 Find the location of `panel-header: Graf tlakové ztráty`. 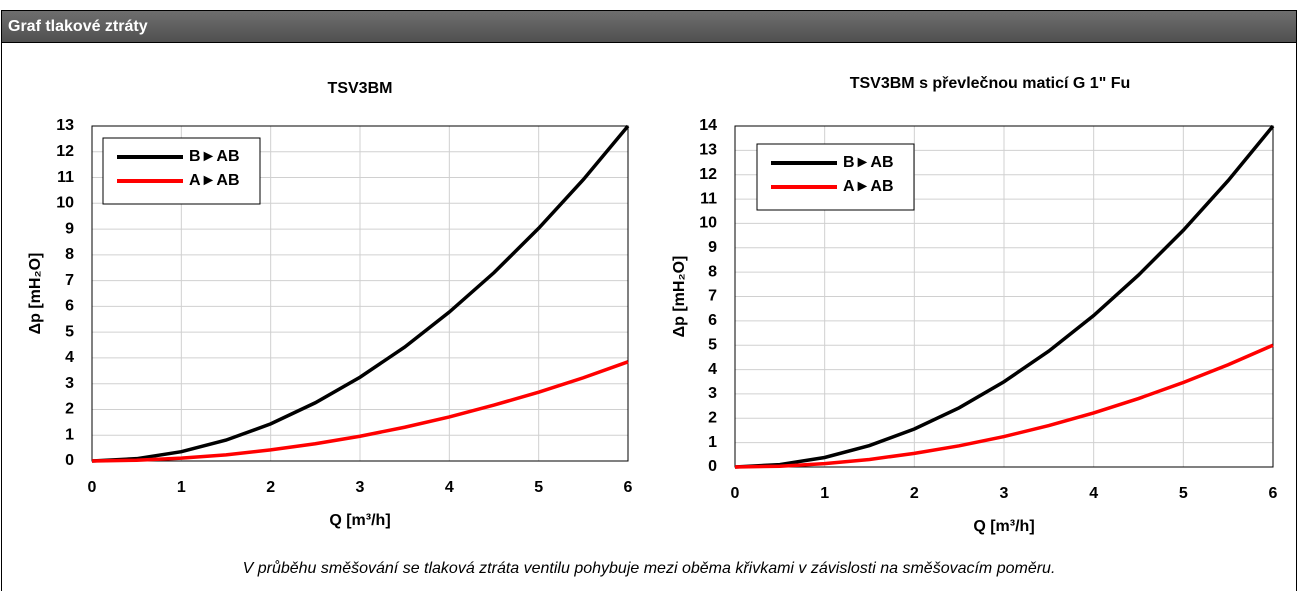

panel-header: Graf tlakové ztráty is located at coordinates (649, 27).